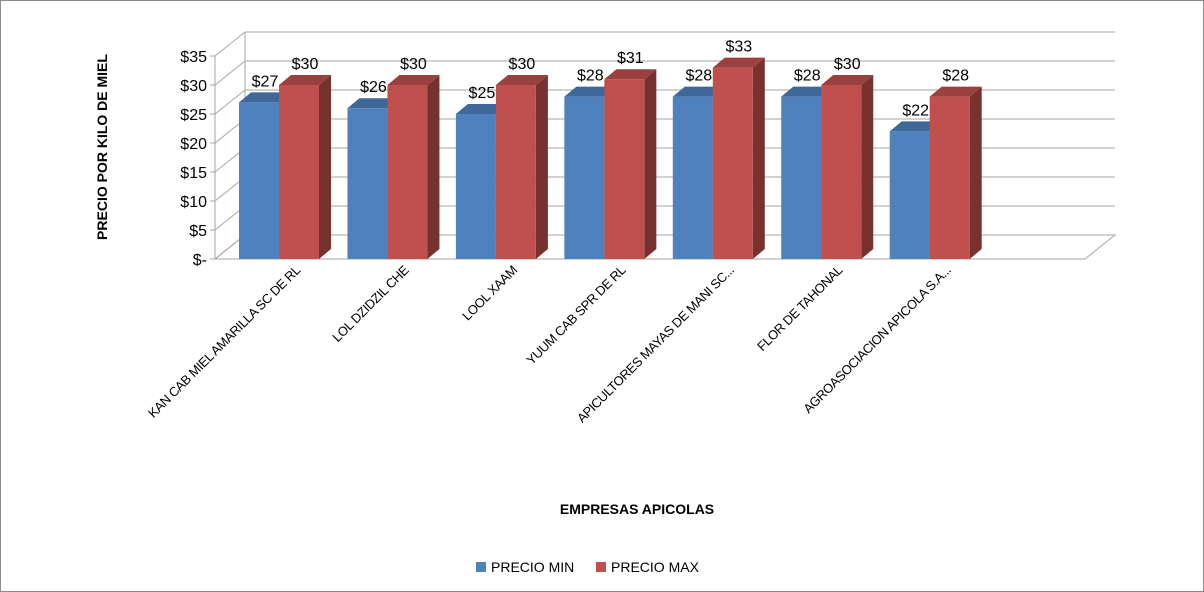 The image size is (1204, 592). What do you see at coordinates (102, 147) in the screenshot?
I see `y-axis-title: PRECIO POR KILO DE MIEL` at bounding box center [102, 147].